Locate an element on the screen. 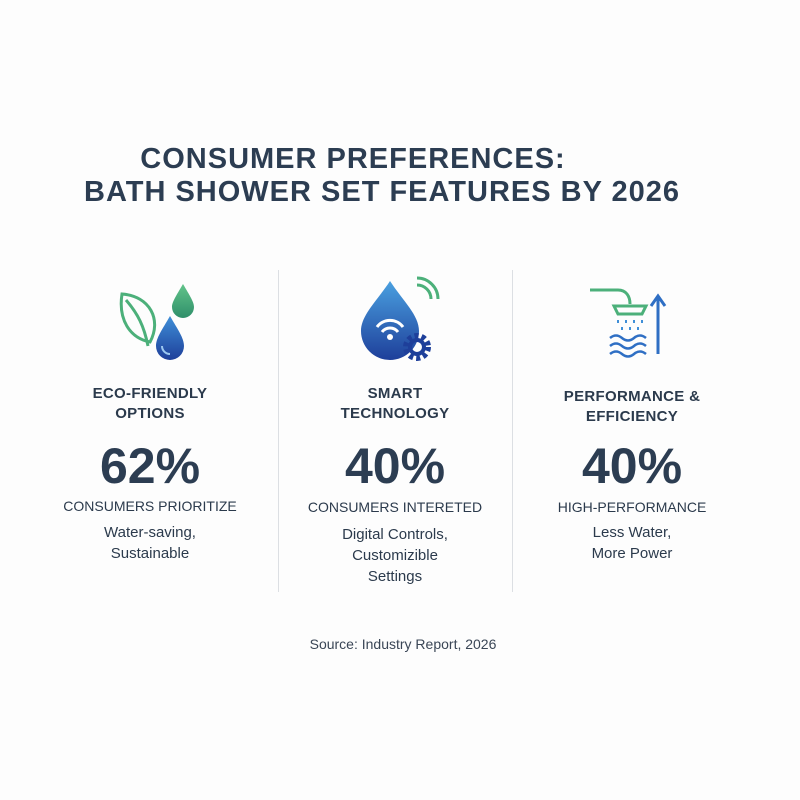 This screenshot has height=800, width=800. description-line: Water-saving, is located at coordinates (150, 532).